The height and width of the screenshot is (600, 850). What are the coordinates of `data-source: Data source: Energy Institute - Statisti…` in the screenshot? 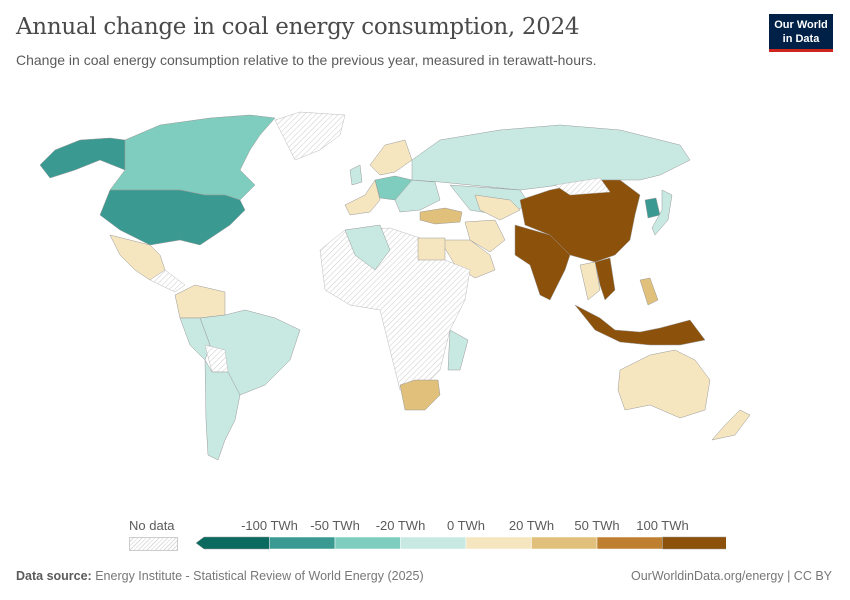 It's located at (220, 576).